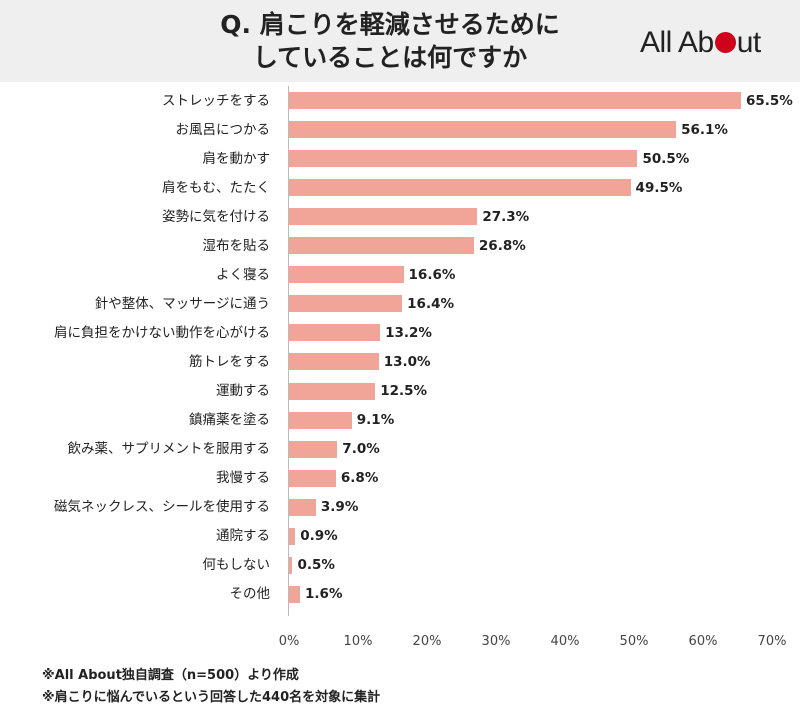  Describe the element at coordinates (170, 675) in the screenshot. I see `footnote-source: ※All About独自調査（n=500）より作成` at that location.